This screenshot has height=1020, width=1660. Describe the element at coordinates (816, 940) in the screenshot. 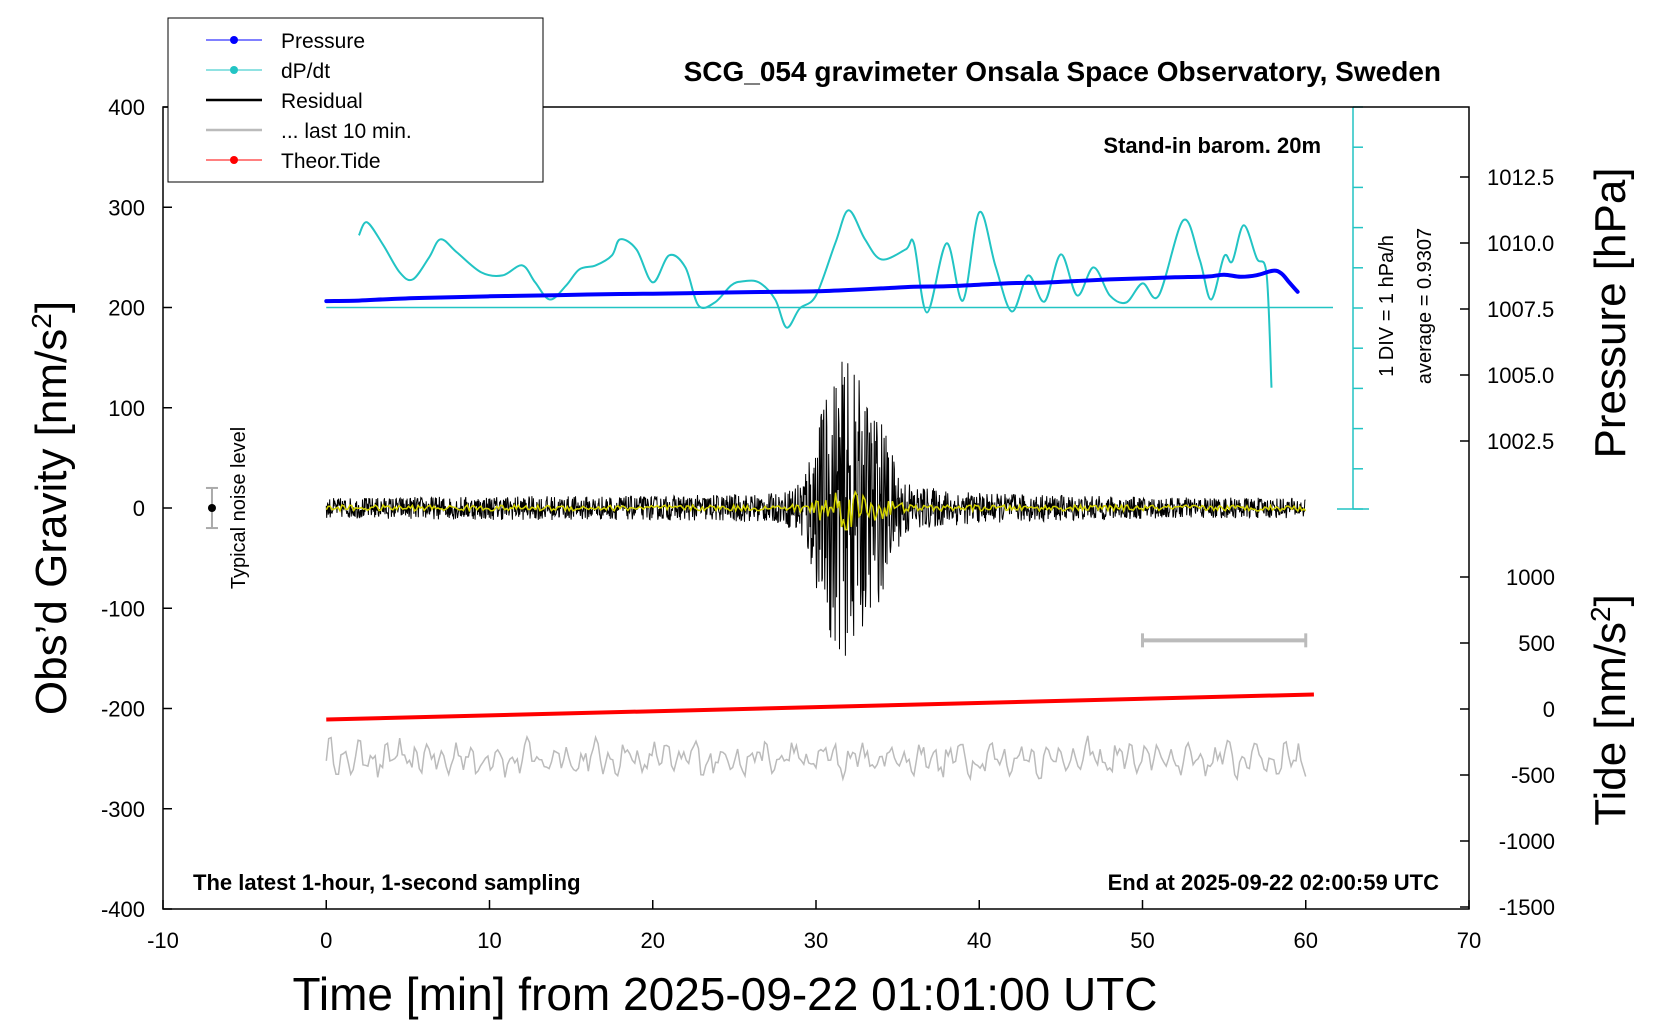

I see `x-tick-label: 30` at that location.